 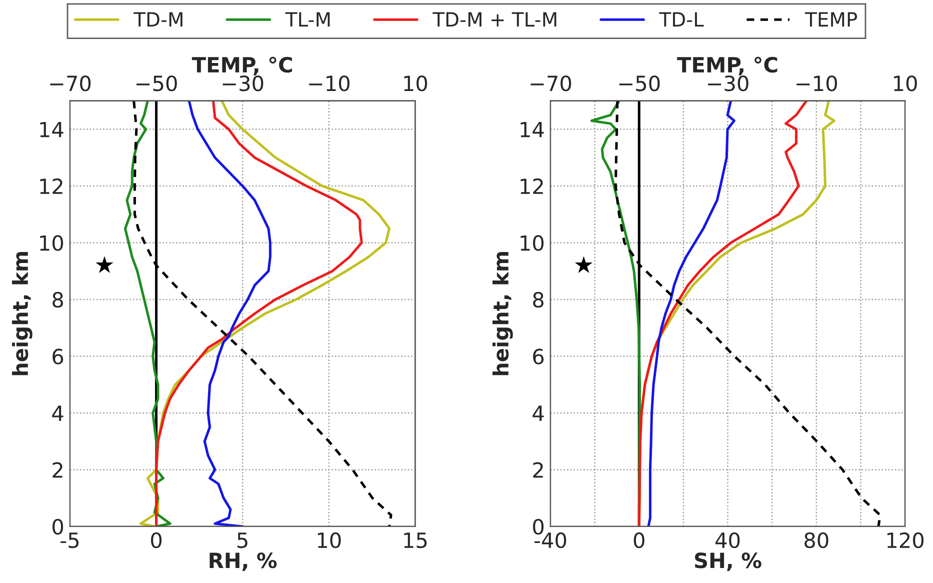 What do you see at coordinates (728, 540) in the screenshot?
I see `x-tick-label: 40` at bounding box center [728, 540].